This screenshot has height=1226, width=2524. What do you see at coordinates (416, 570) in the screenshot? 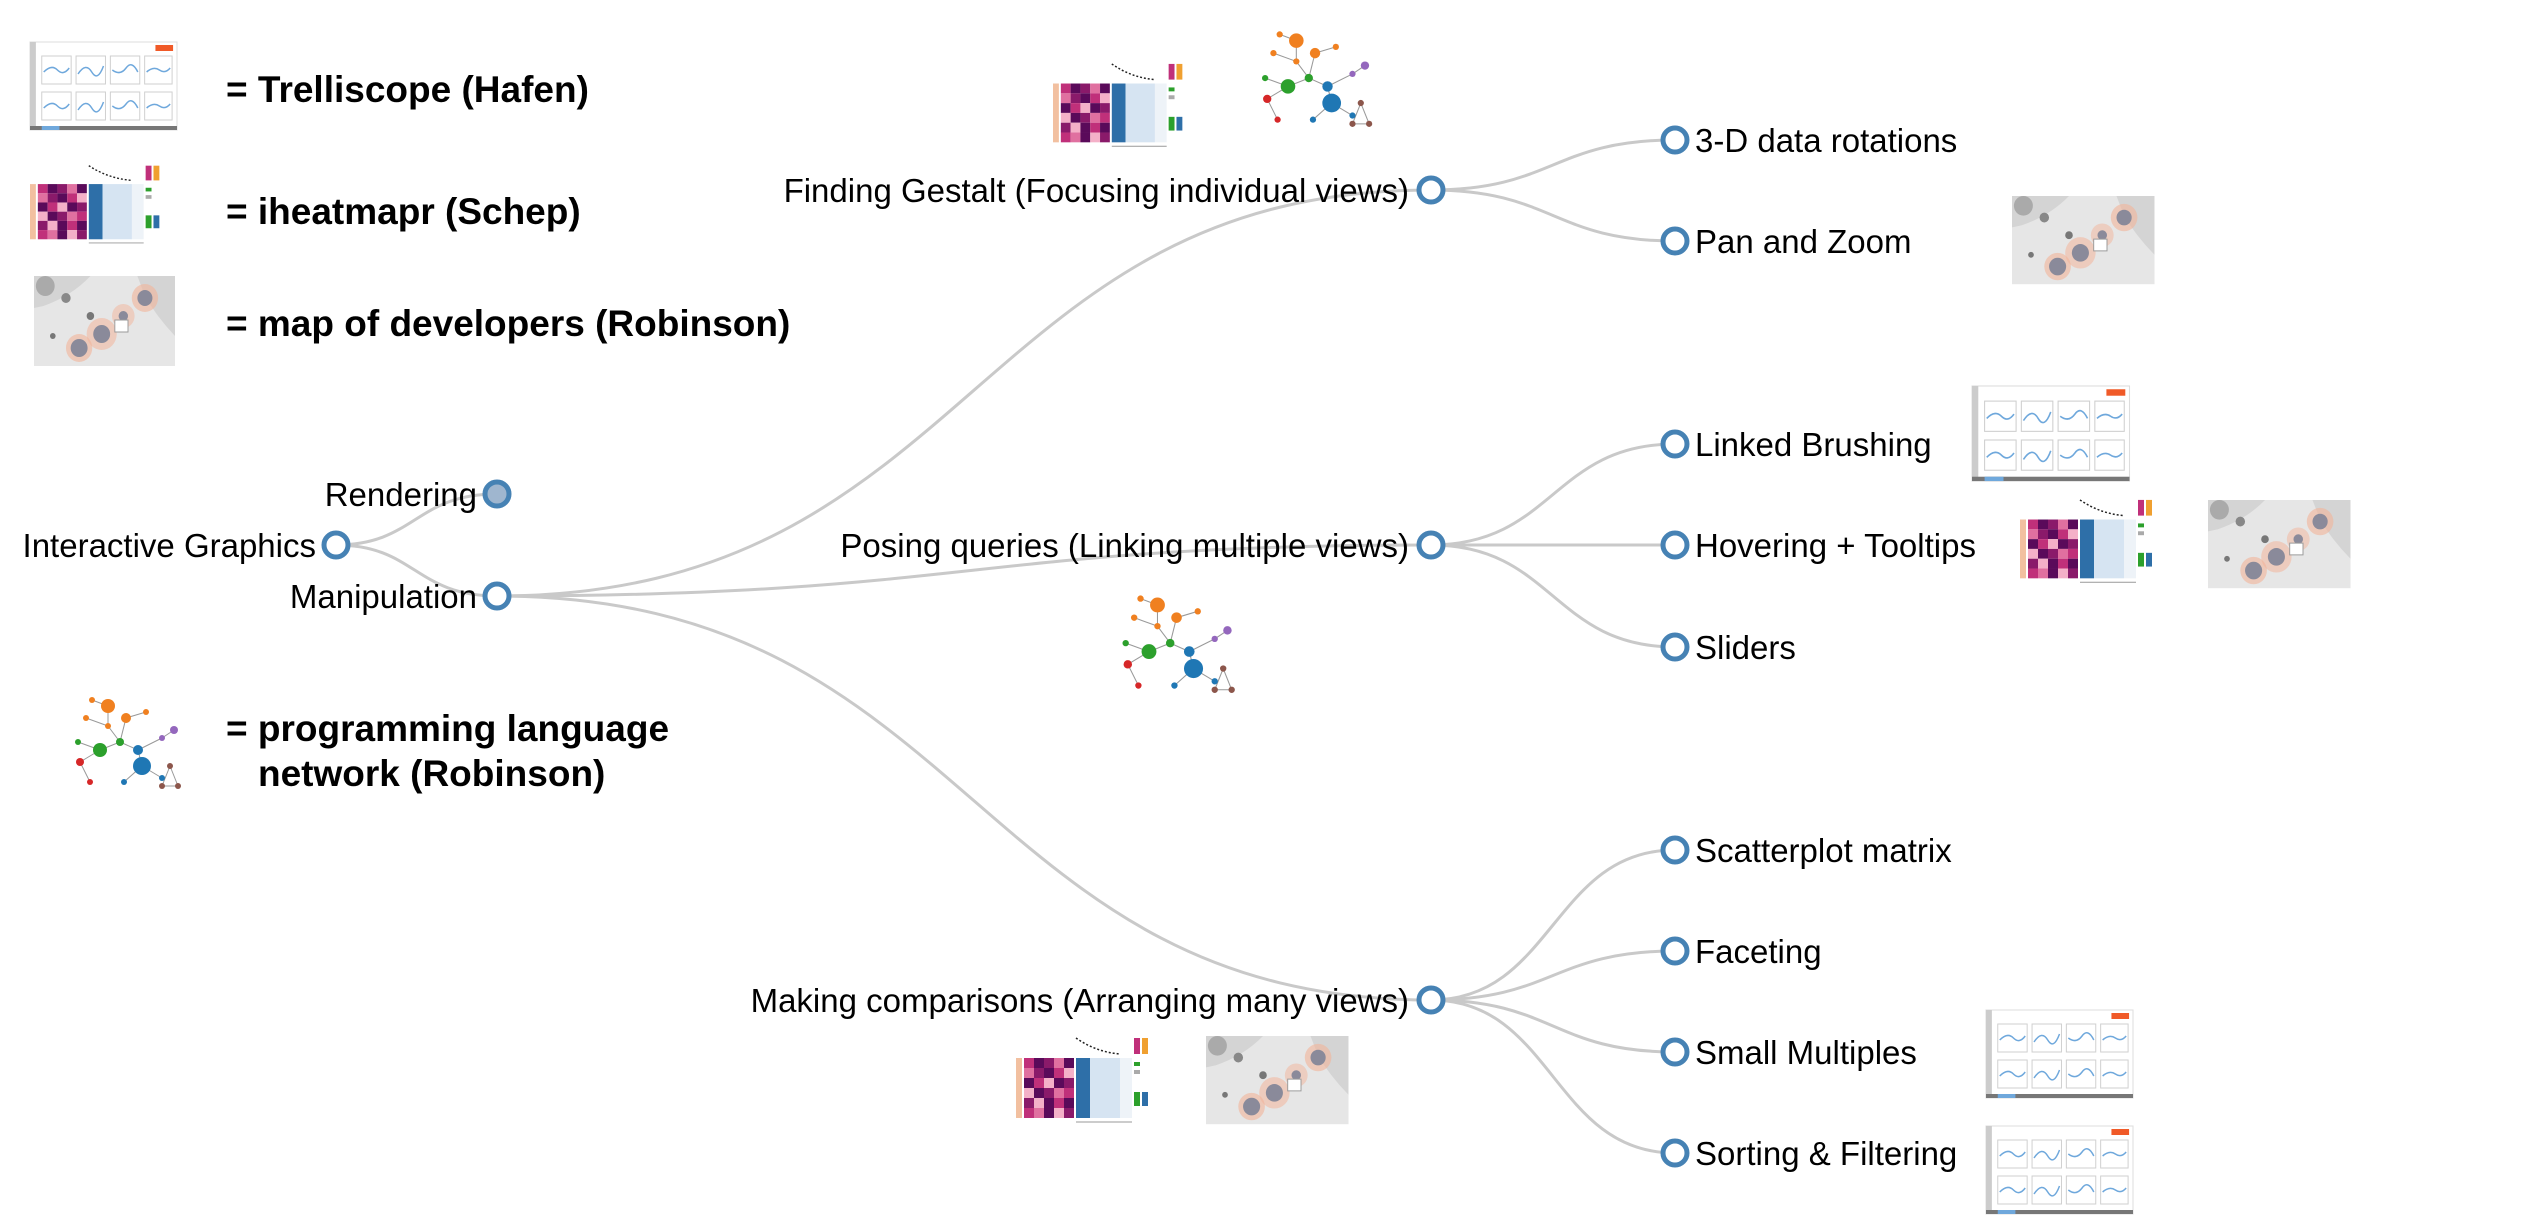
I see `link-root-manipulation` at bounding box center [416, 570].